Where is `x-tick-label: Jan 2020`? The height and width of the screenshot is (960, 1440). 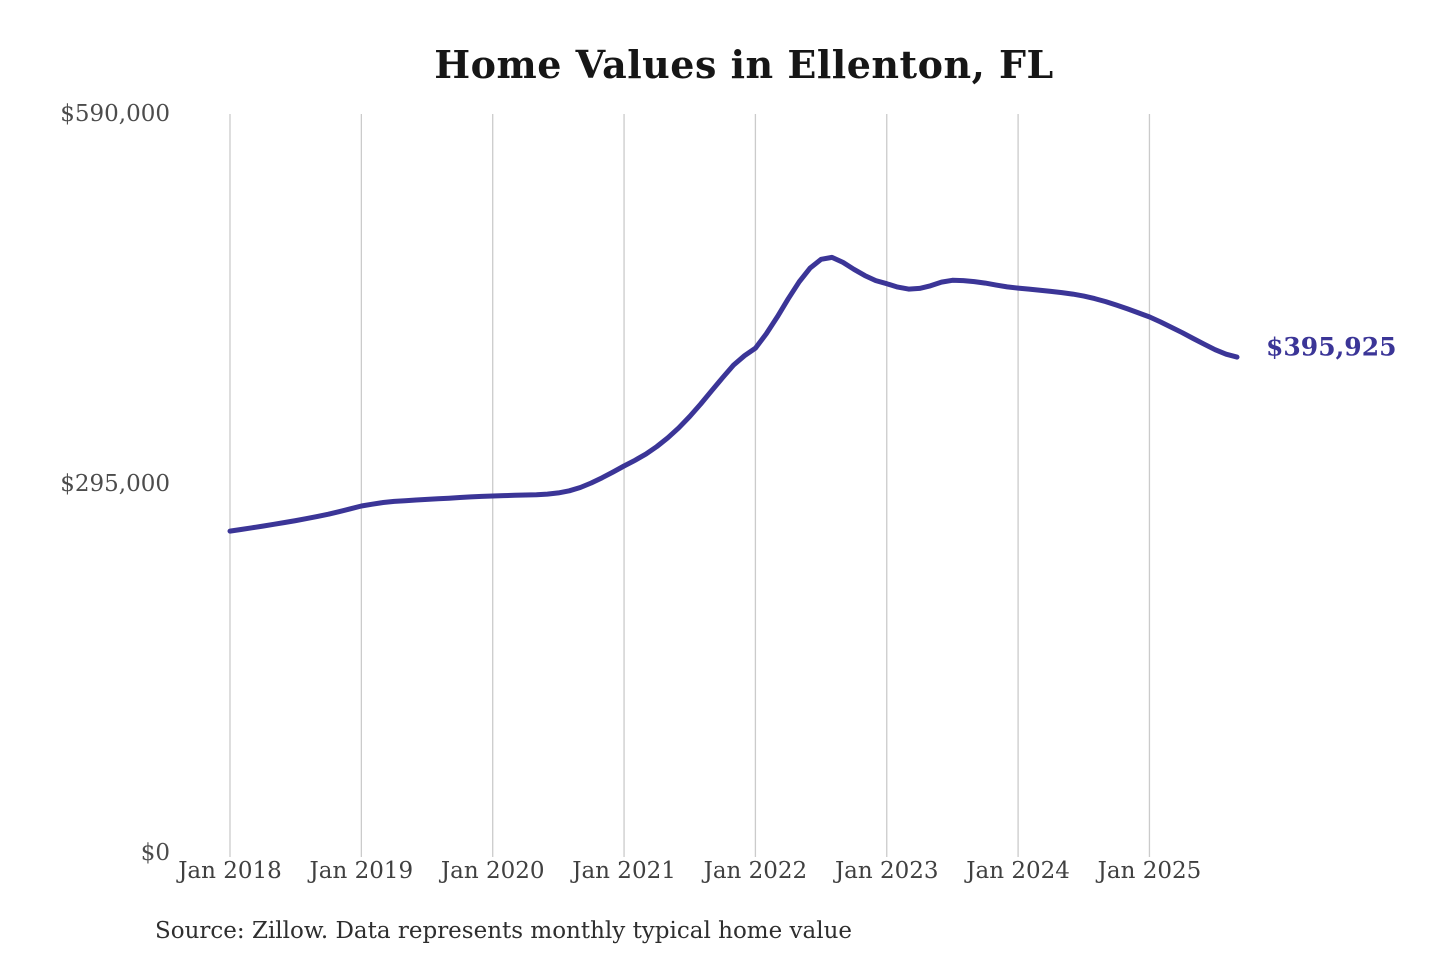
x-tick-label: Jan 2020 is located at coordinates (492, 871).